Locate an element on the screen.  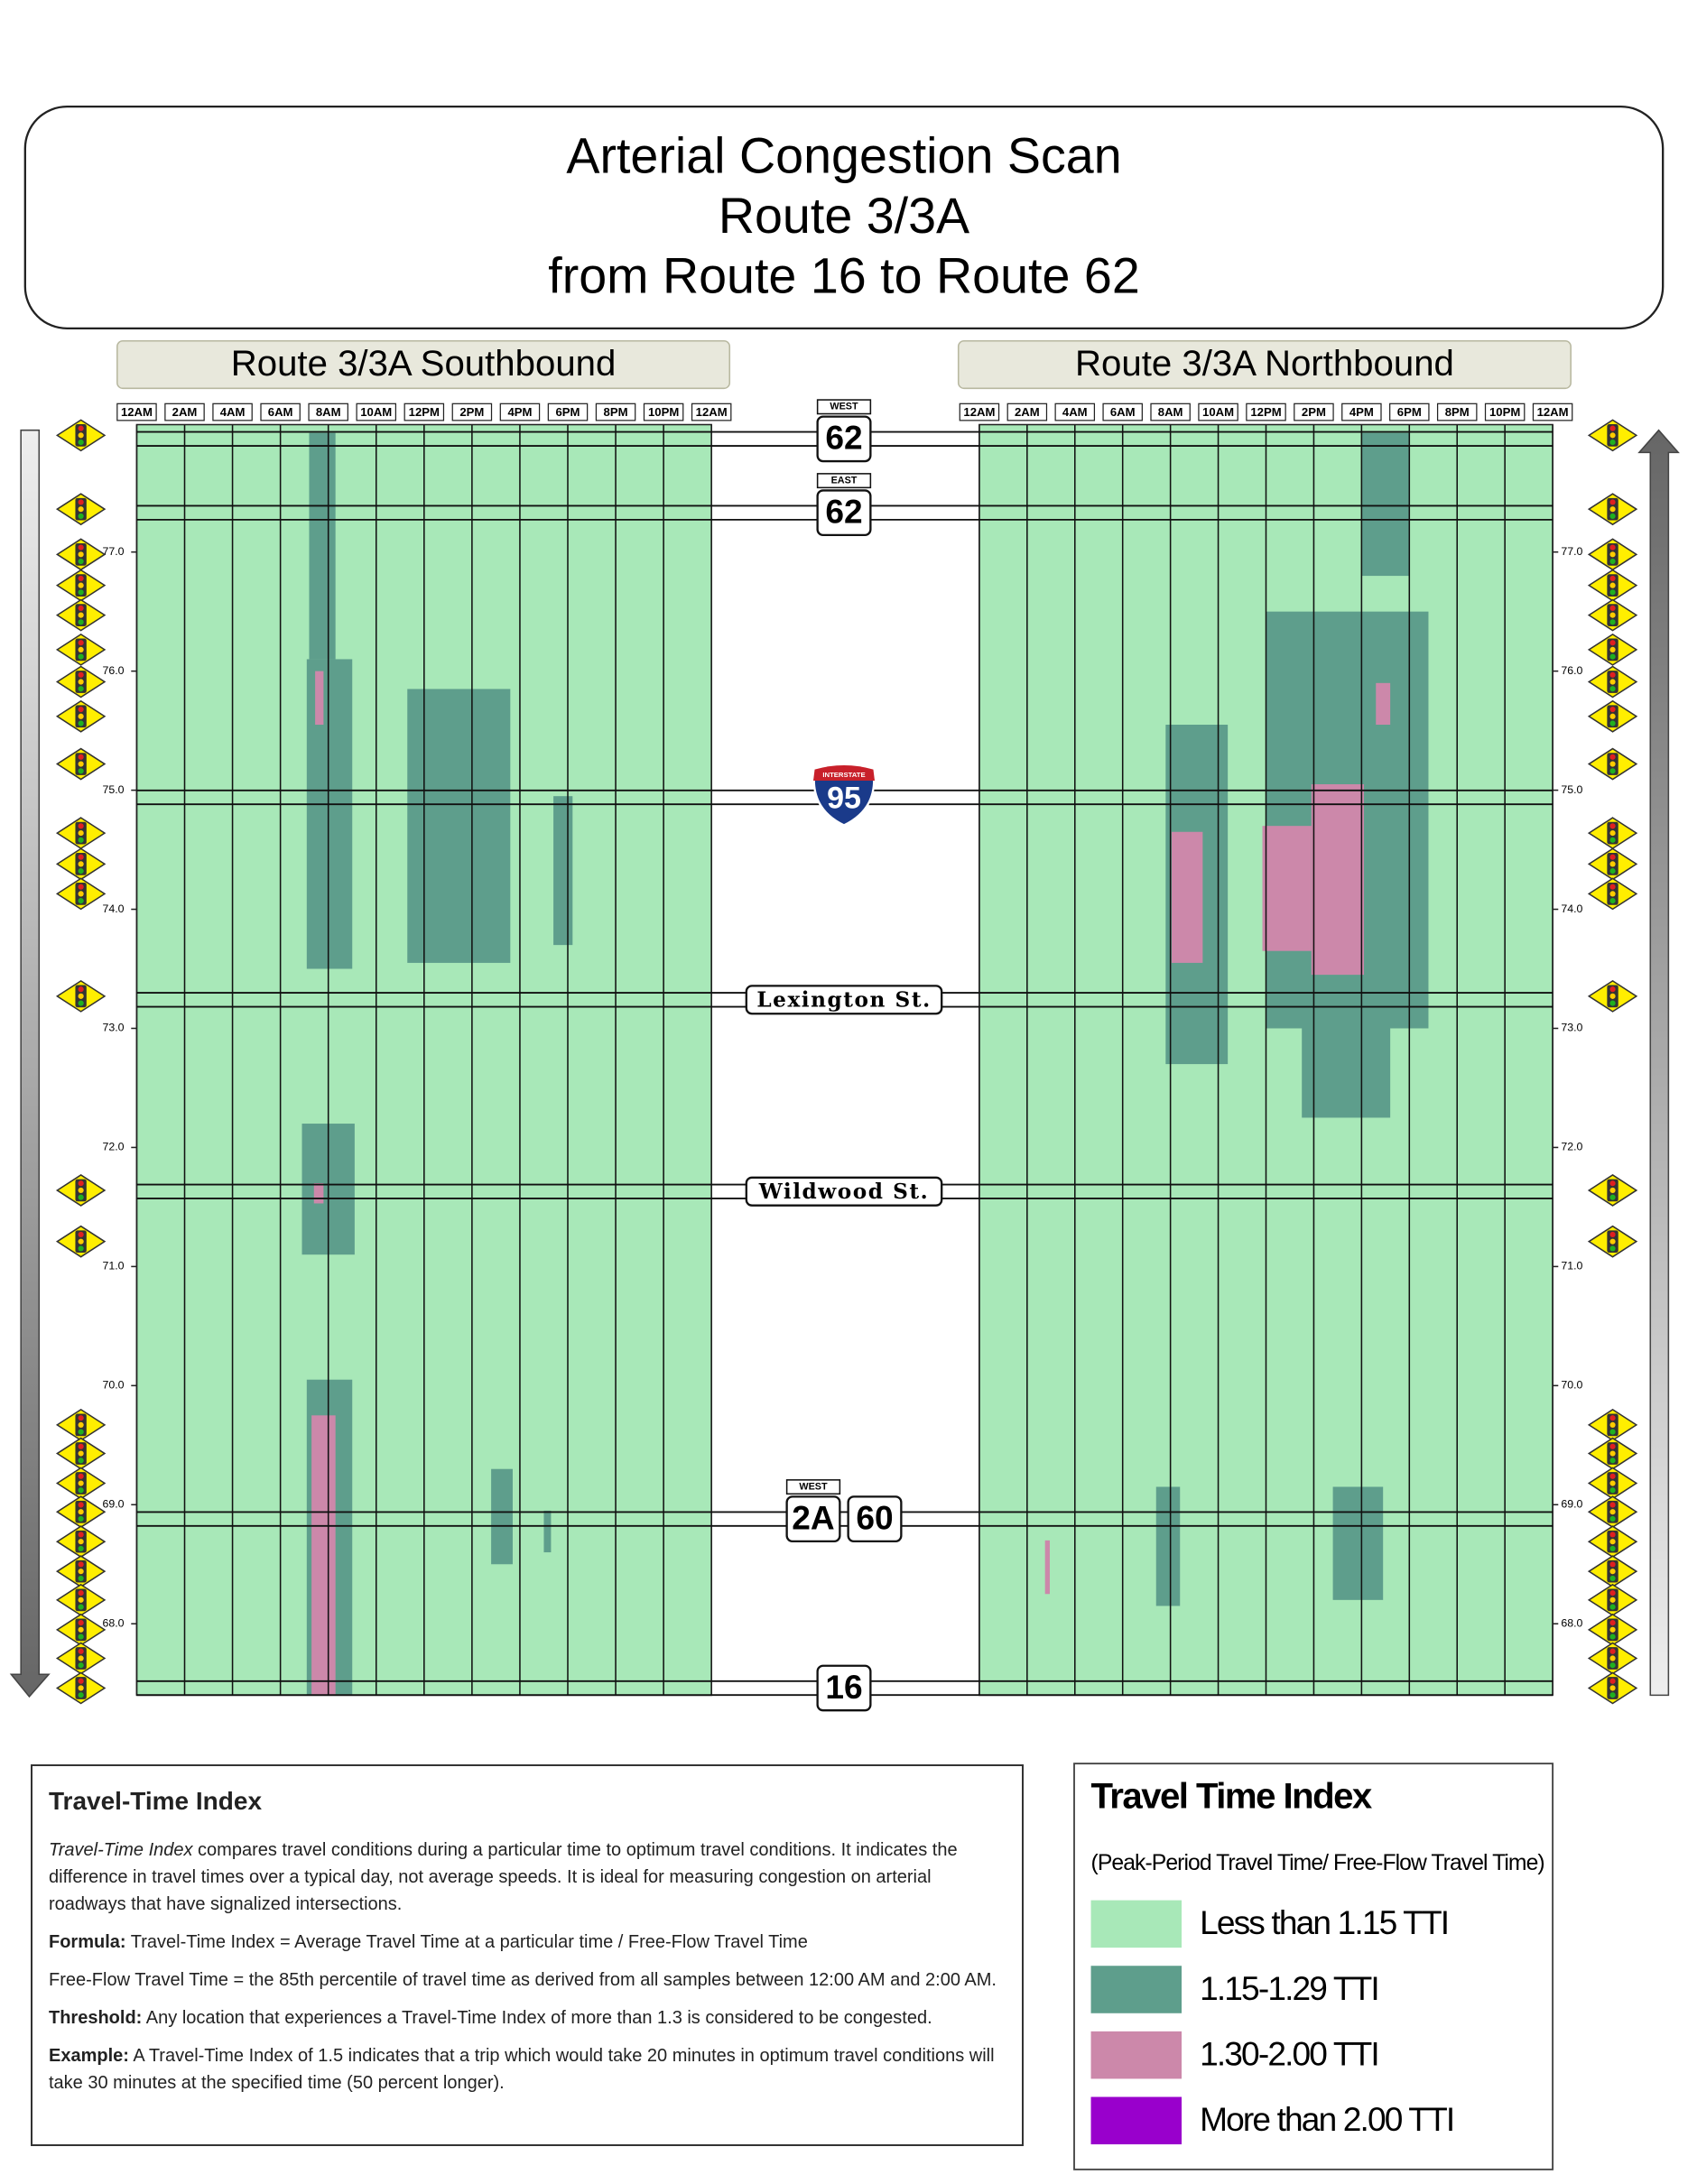
panel-header is located at coordinates (424, 365).